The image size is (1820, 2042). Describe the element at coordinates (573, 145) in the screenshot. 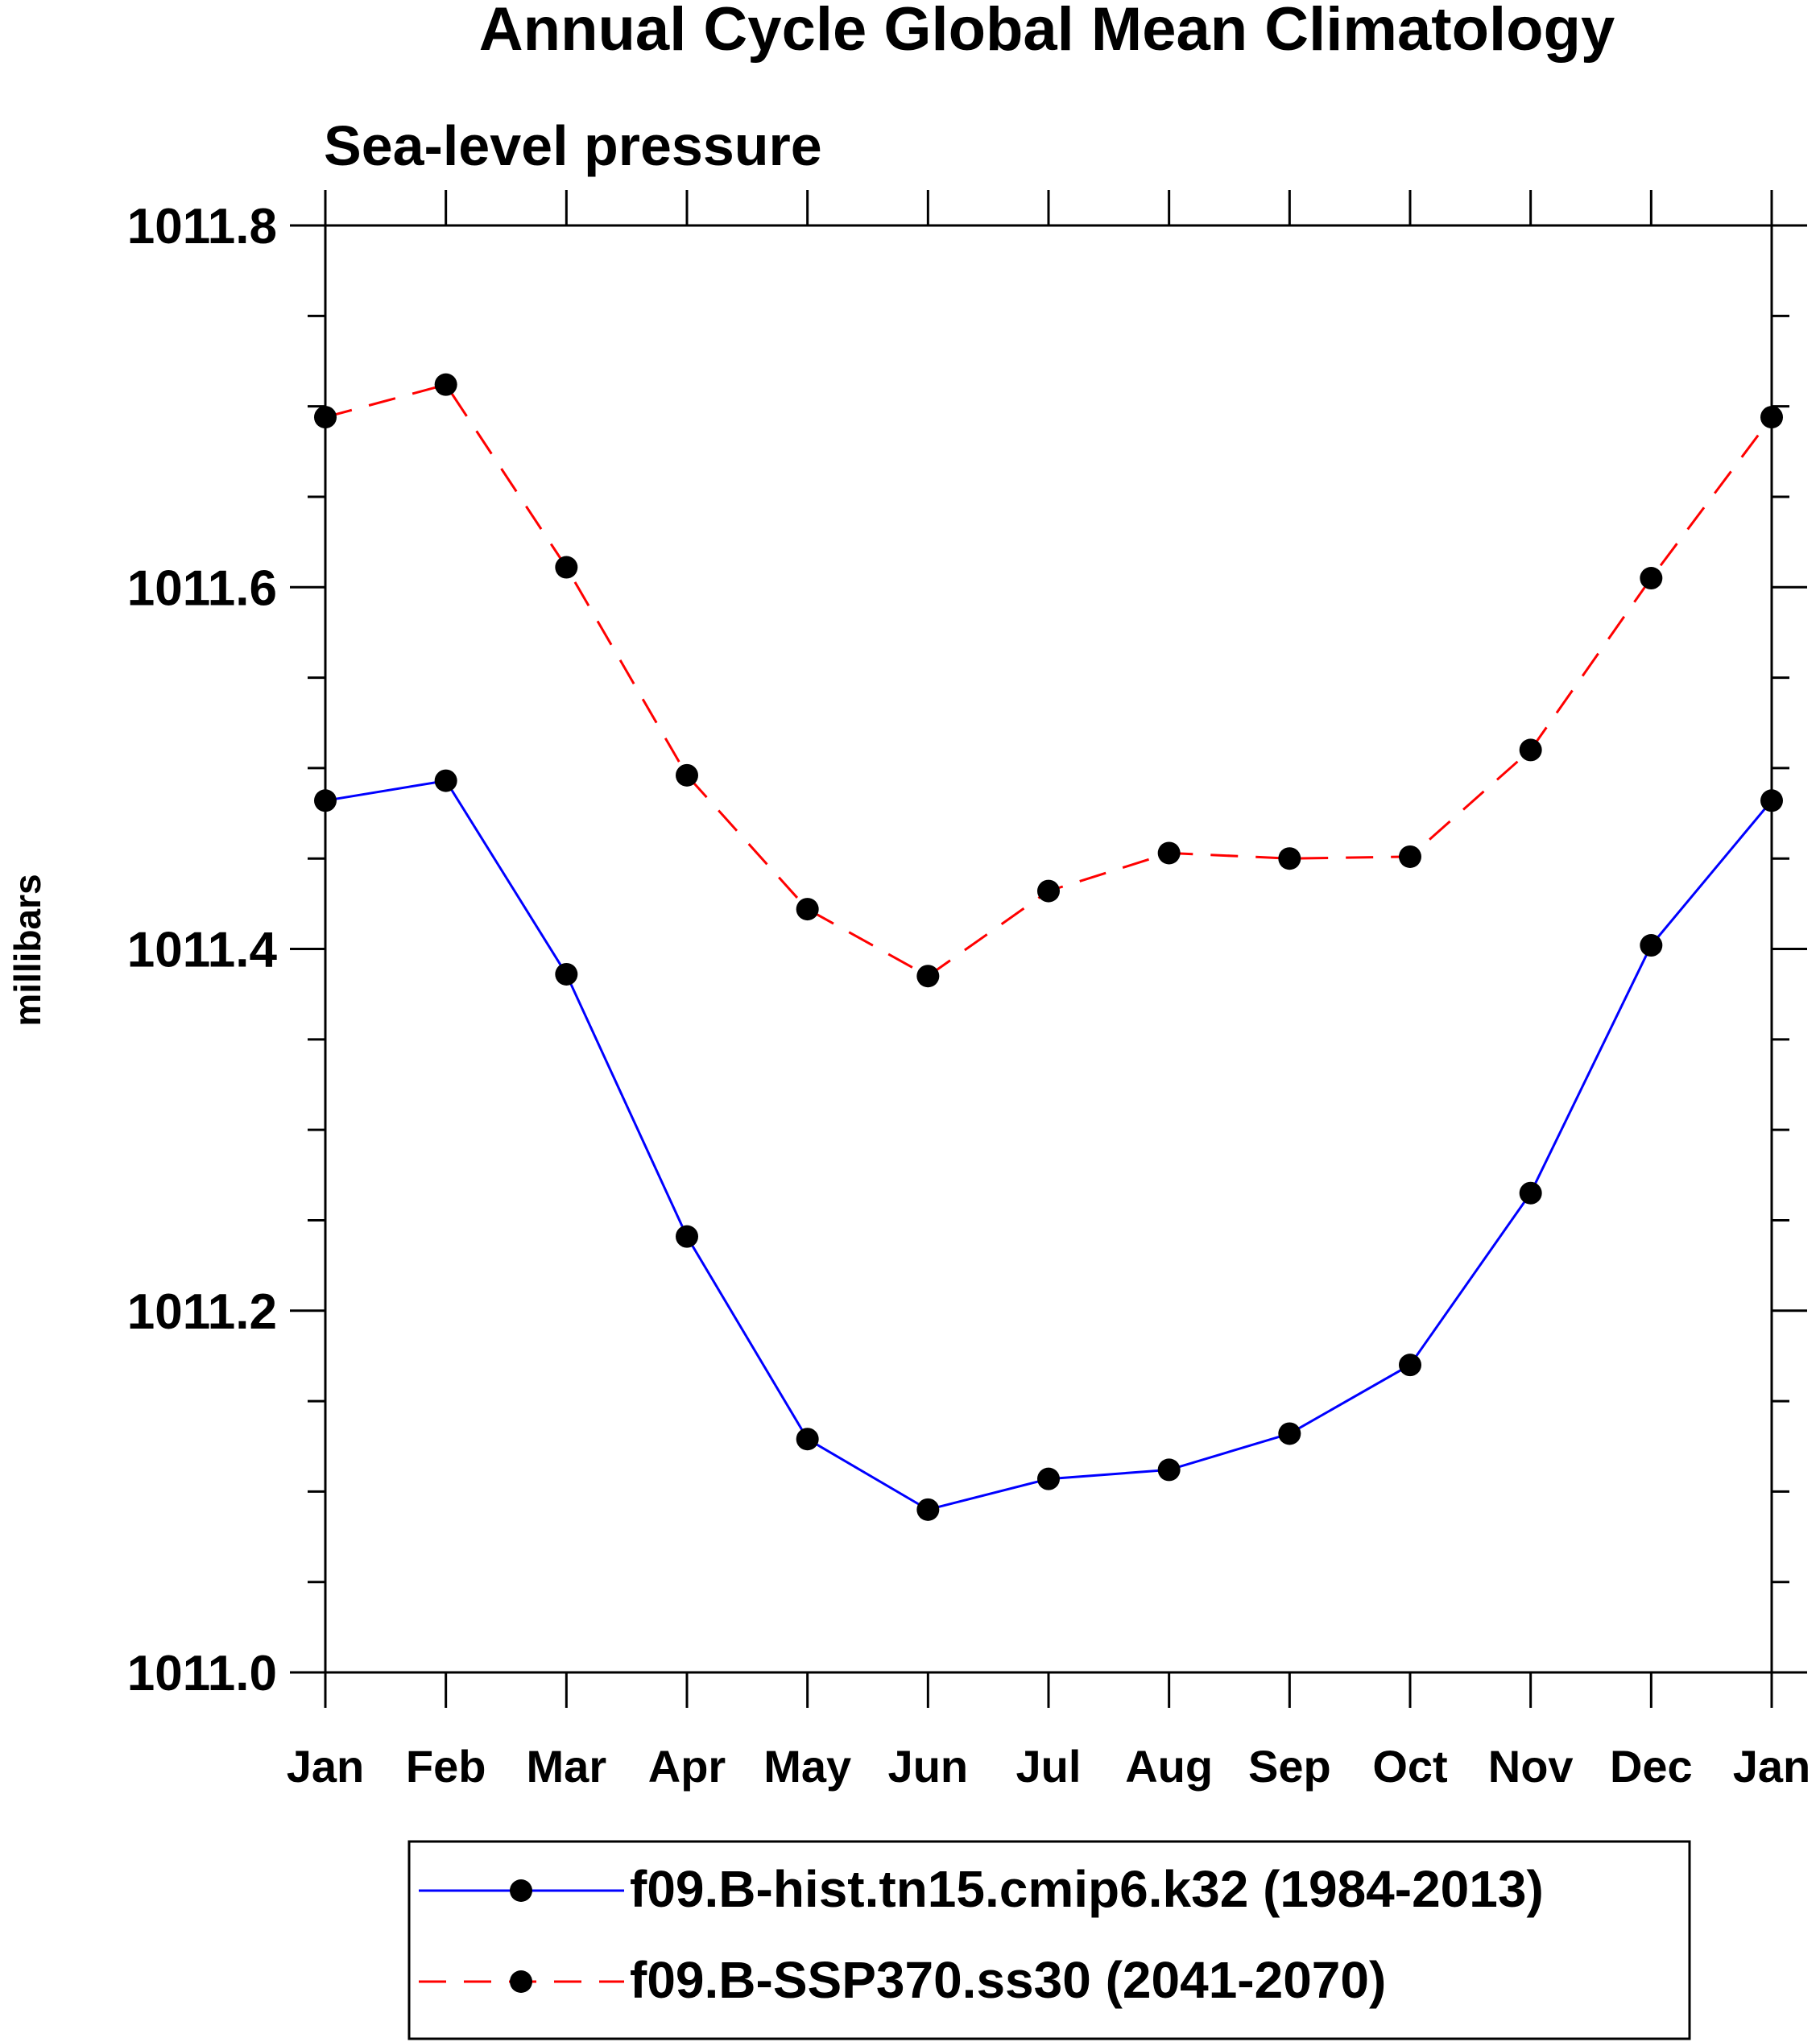

I see `chart-subtitle: Sea-level pressure` at that location.